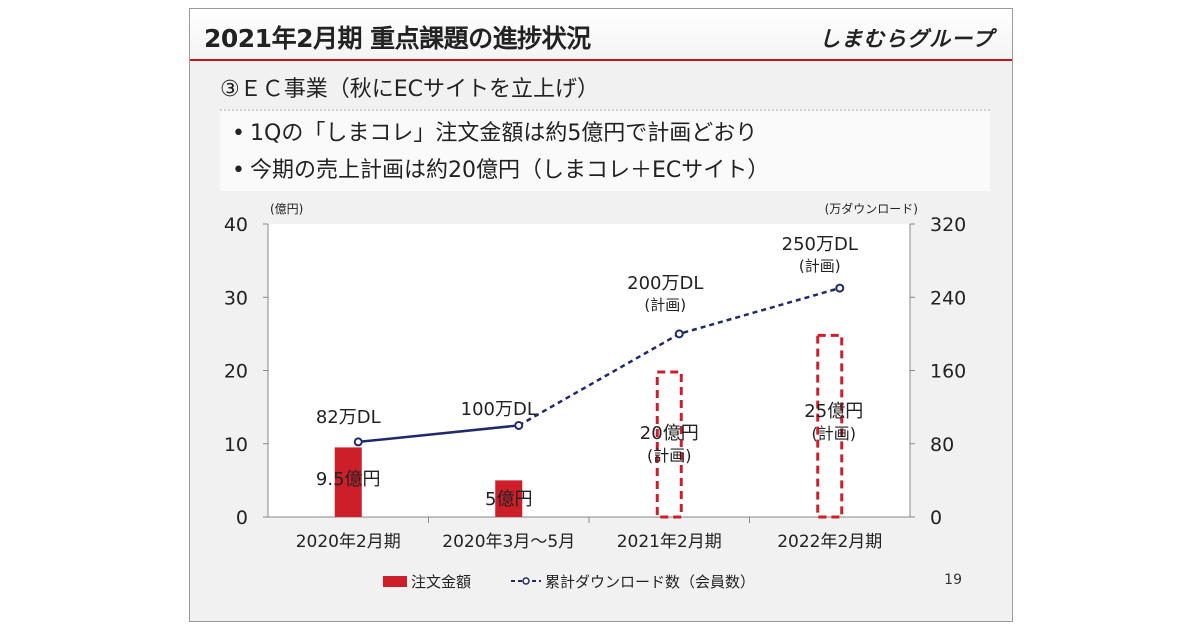  What do you see at coordinates (948, 298) in the screenshot?
I see `right-tick-label: 240` at bounding box center [948, 298].